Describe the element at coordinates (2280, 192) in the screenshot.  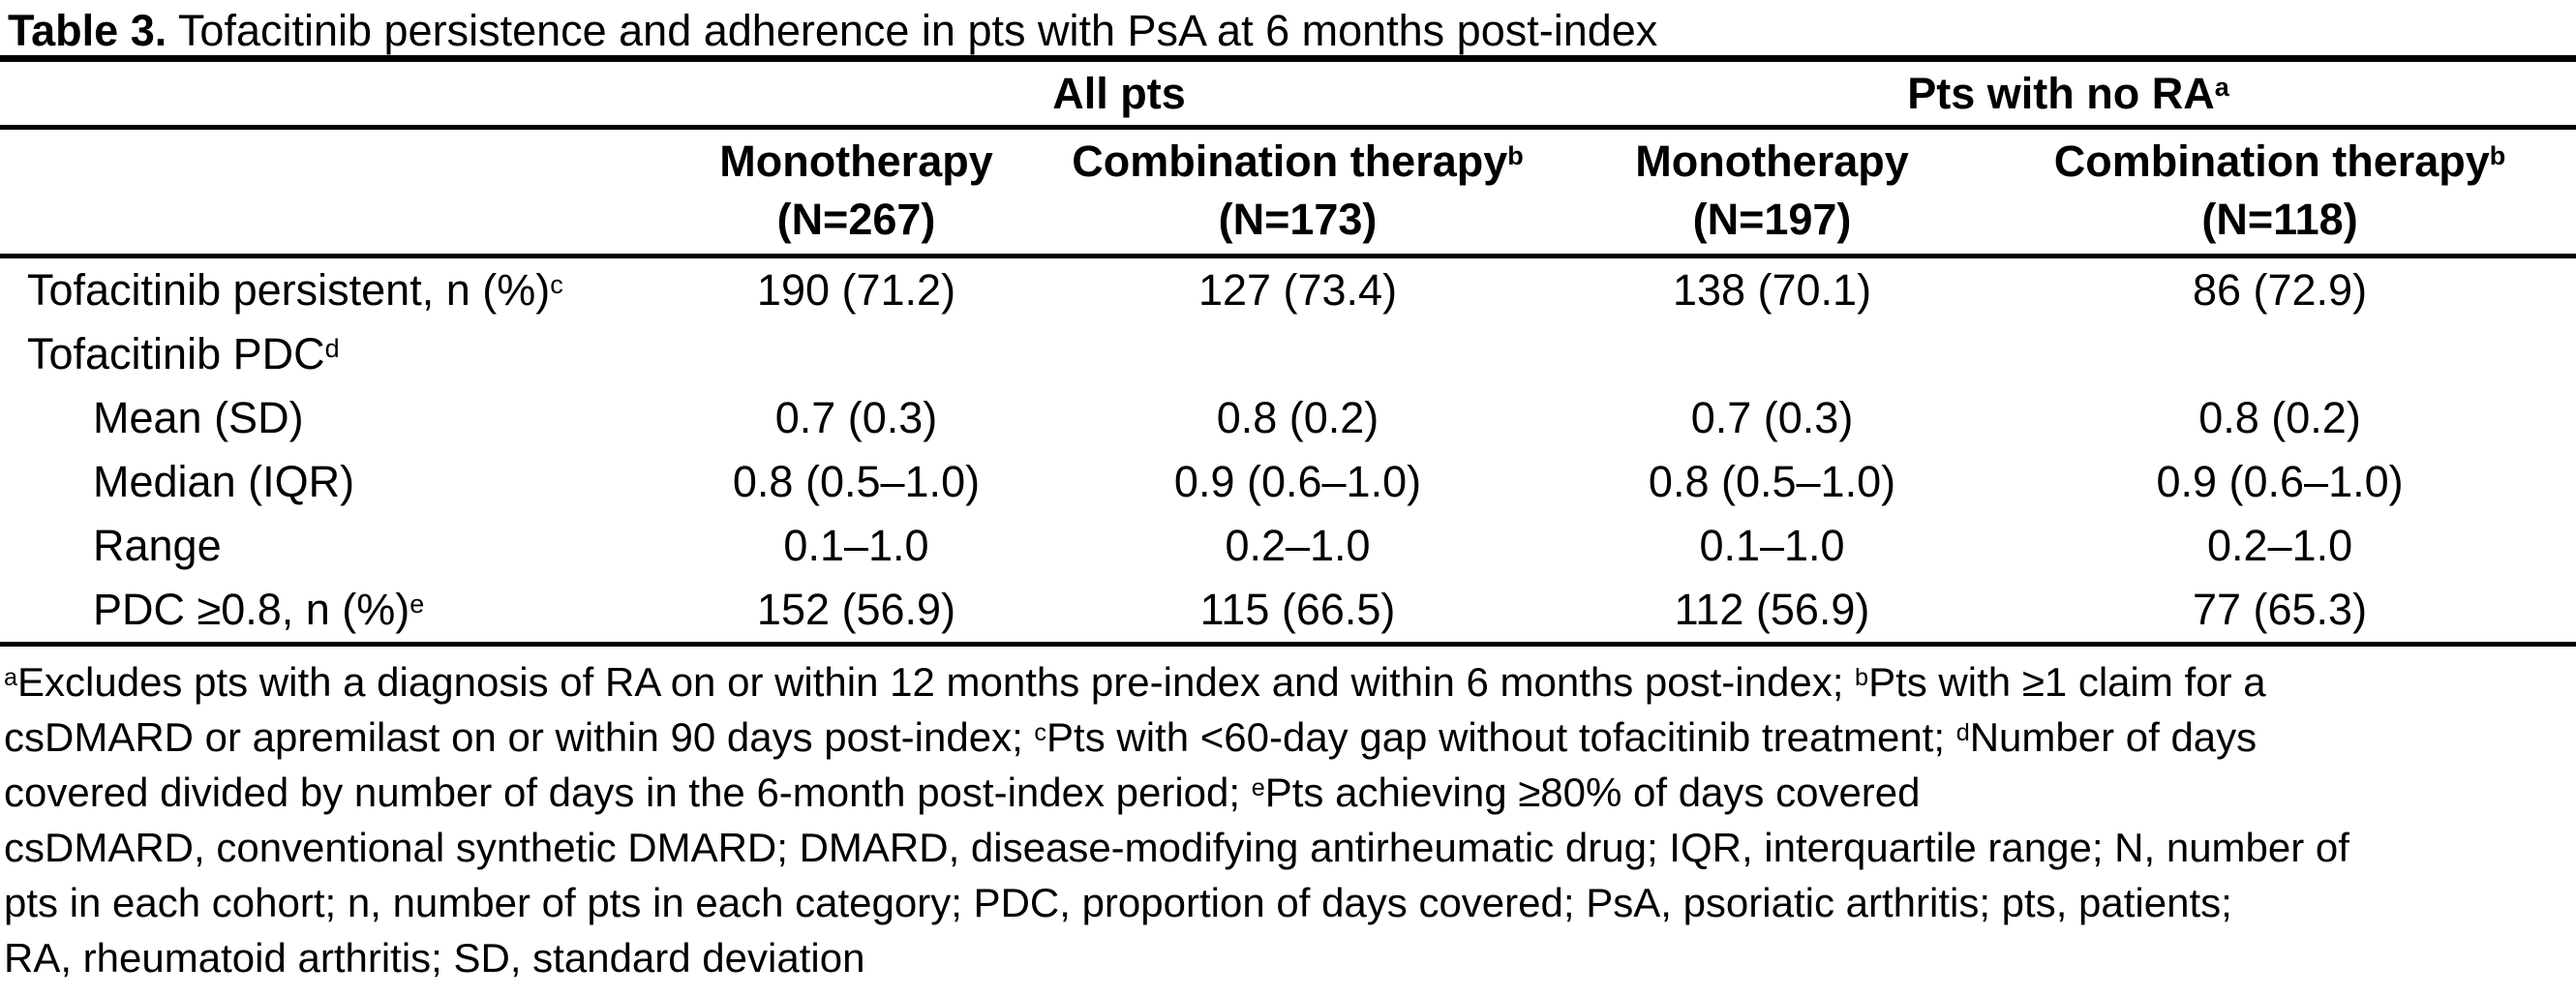
I see `column-header-combo-nora: Combination therapyb (N=118)` at that location.